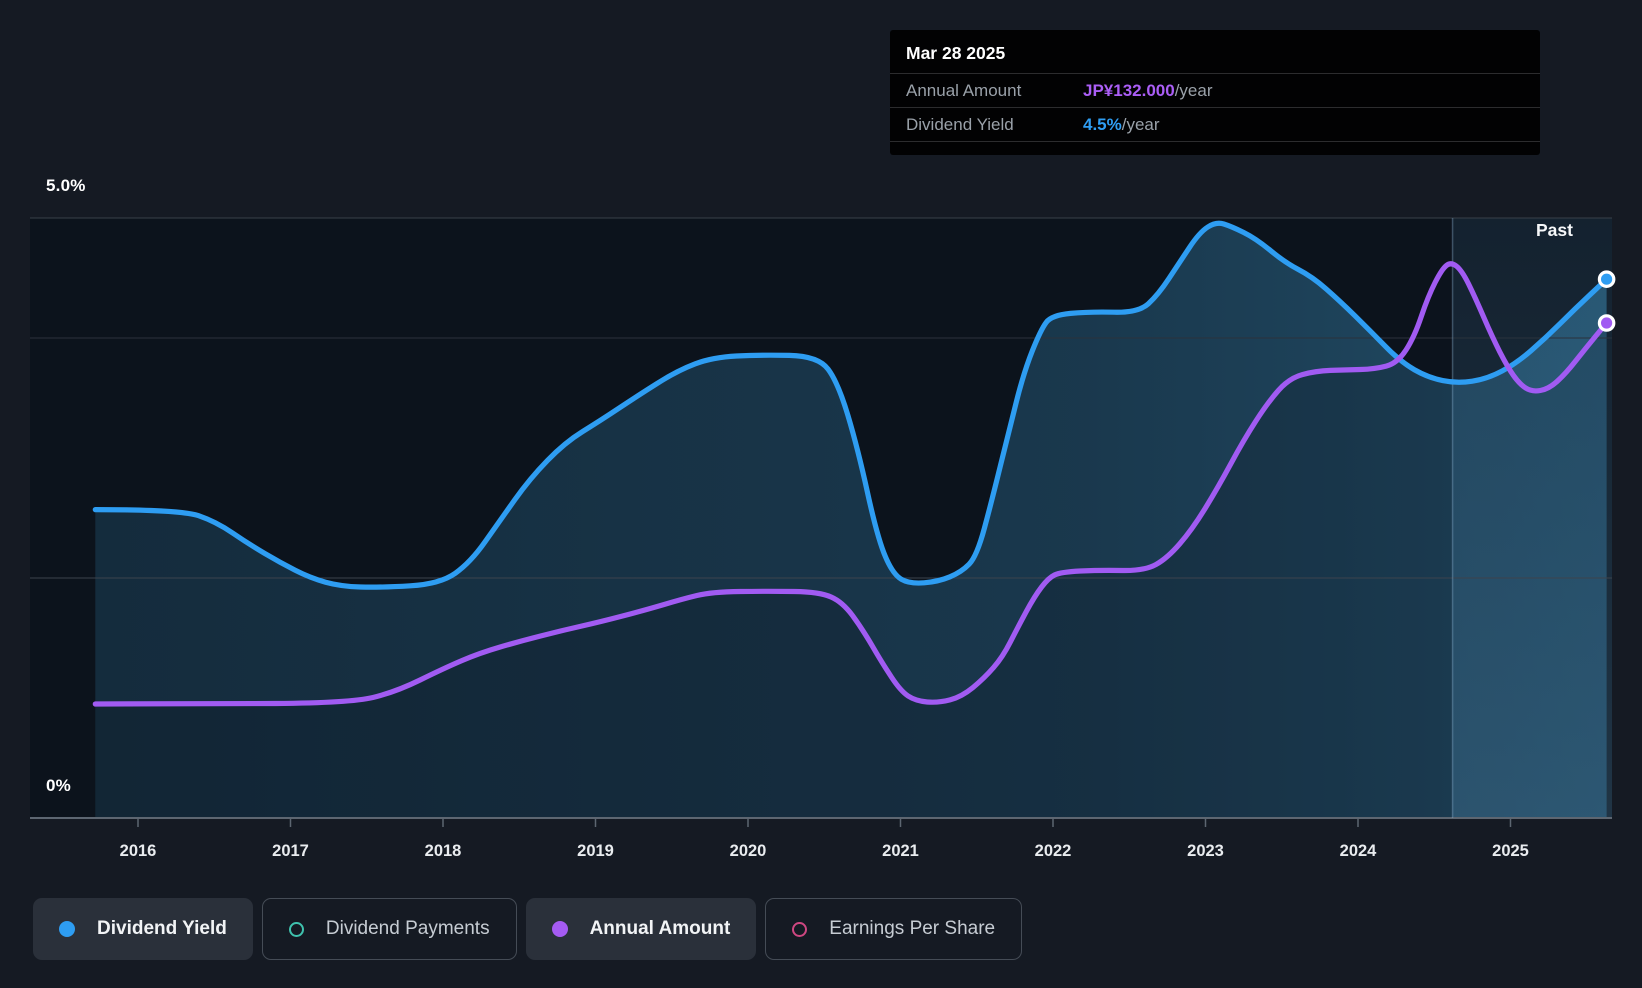 The image size is (1642, 988). I want to click on legend-dividend-payments-label: Dividend Payments, so click(407, 928).